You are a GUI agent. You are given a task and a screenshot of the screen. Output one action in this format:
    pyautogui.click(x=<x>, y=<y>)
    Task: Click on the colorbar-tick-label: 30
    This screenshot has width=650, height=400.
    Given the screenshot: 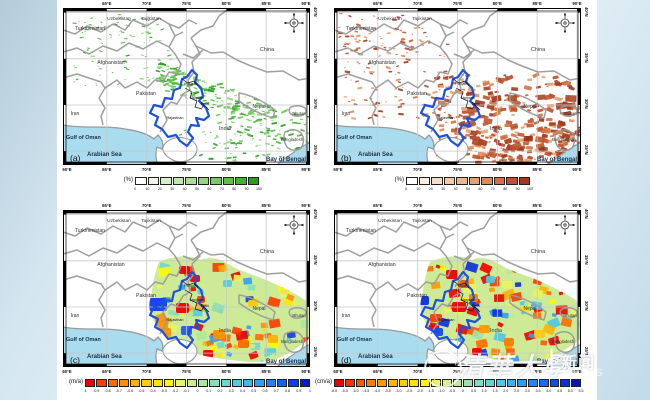 What is the action you would take?
    pyautogui.click(x=443, y=188)
    